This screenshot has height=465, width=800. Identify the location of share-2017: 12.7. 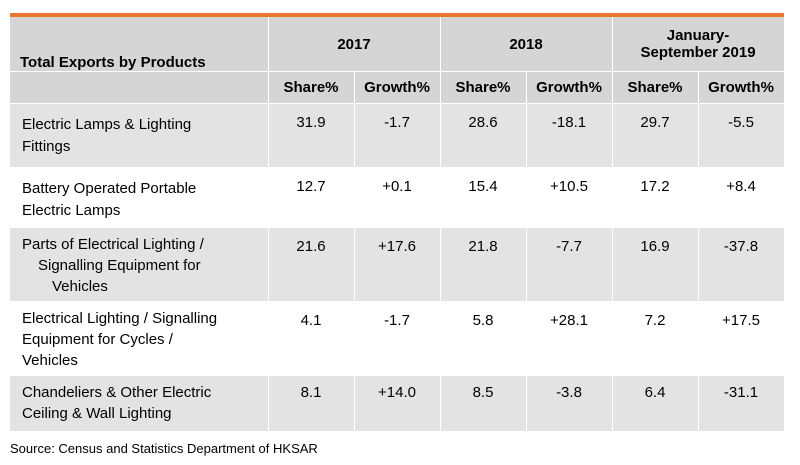
(311, 197).